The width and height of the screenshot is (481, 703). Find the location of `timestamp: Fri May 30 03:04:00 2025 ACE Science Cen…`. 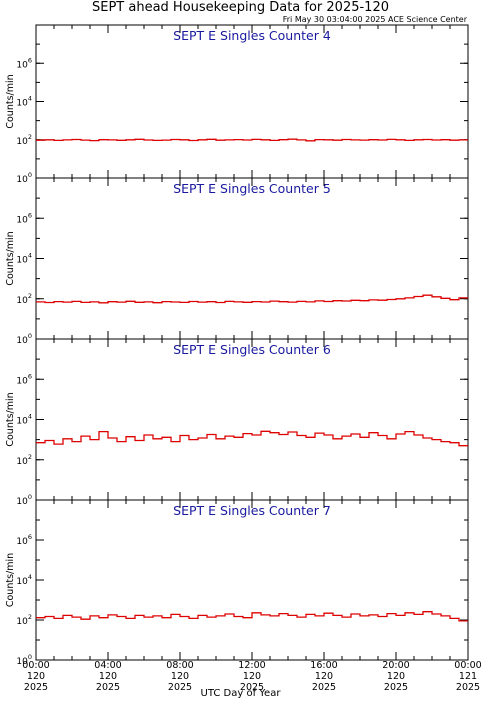

timestamp: Fri May 30 03:04:00 2025 ACE Science Cen… is located at coordinates (374, 19).